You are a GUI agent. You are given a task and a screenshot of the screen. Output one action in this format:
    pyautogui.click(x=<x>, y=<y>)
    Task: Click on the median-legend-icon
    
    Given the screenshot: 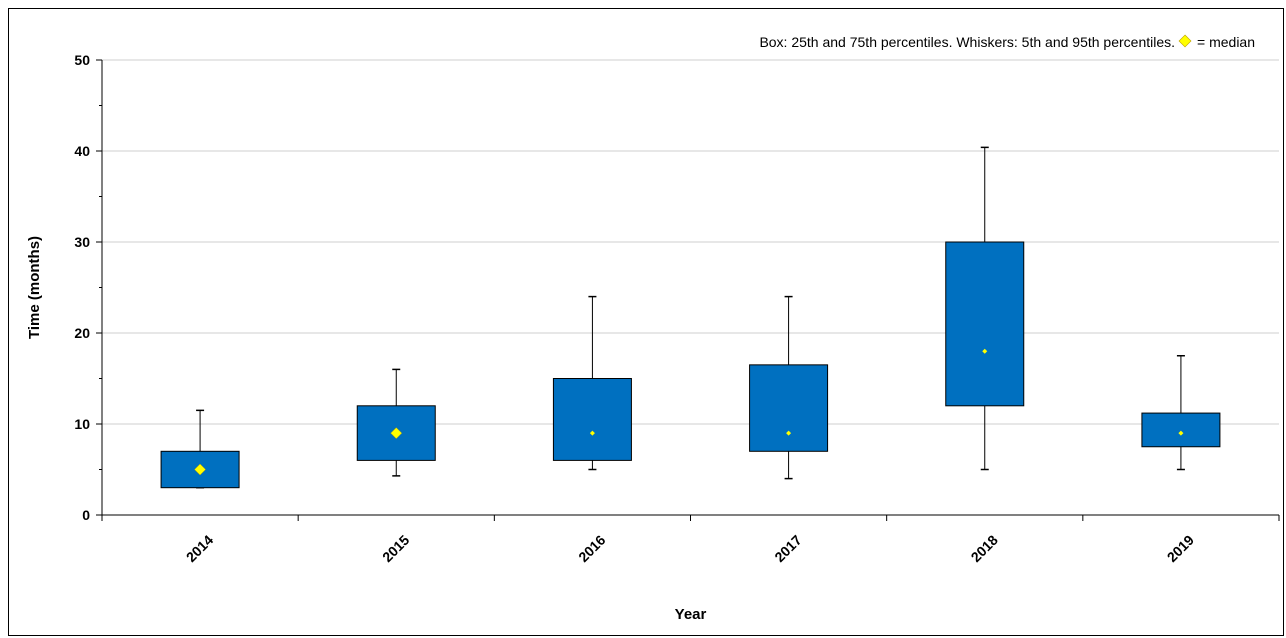 What is the action you would take?
    pyautogui.click(x=1185, y=41)
    